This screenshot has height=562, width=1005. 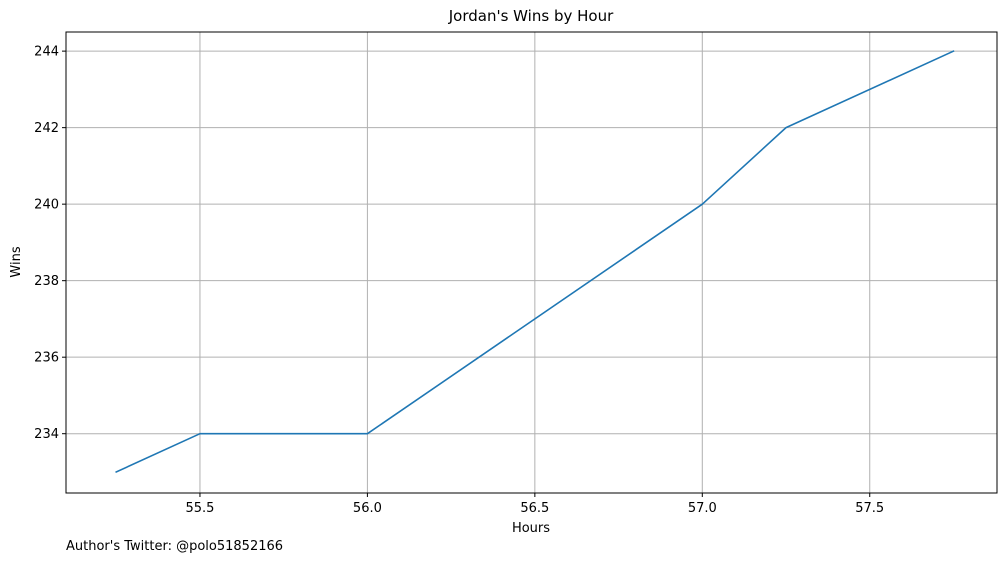 I want to click on x-tick-label: 56.5, so click(x=534, y=508).